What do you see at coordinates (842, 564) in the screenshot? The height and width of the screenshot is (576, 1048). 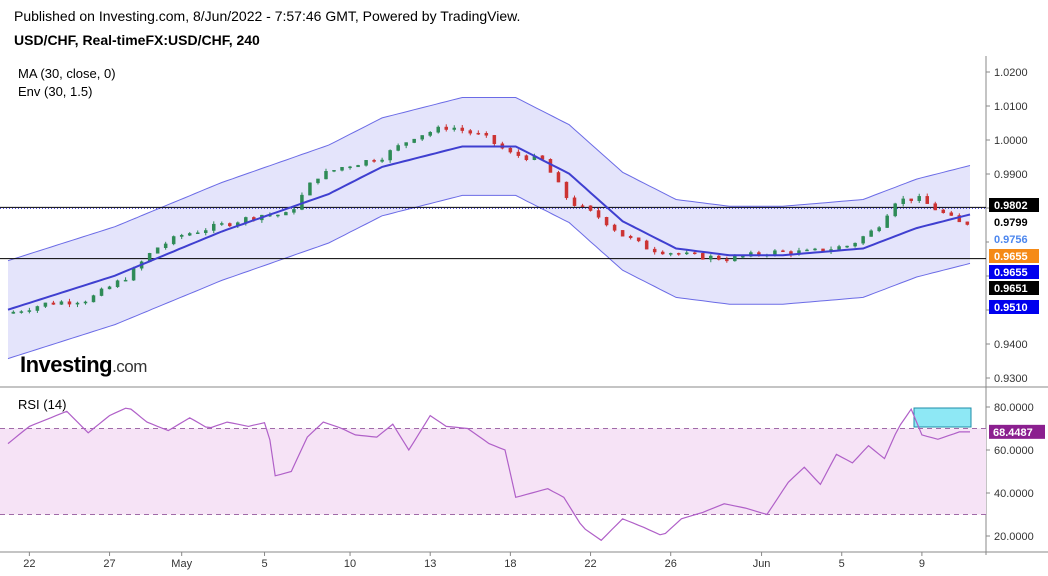 I see `time-tick-label: 5` at bounding box center [842, 564].